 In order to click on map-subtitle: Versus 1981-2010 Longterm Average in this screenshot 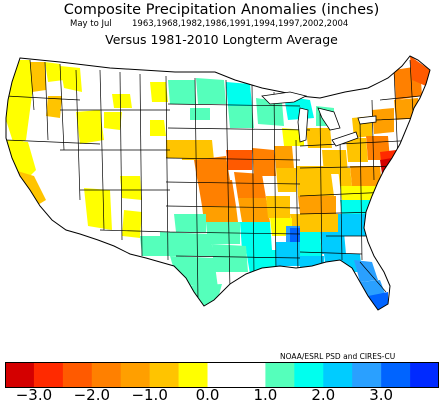, I will do `click(221, 39)`.